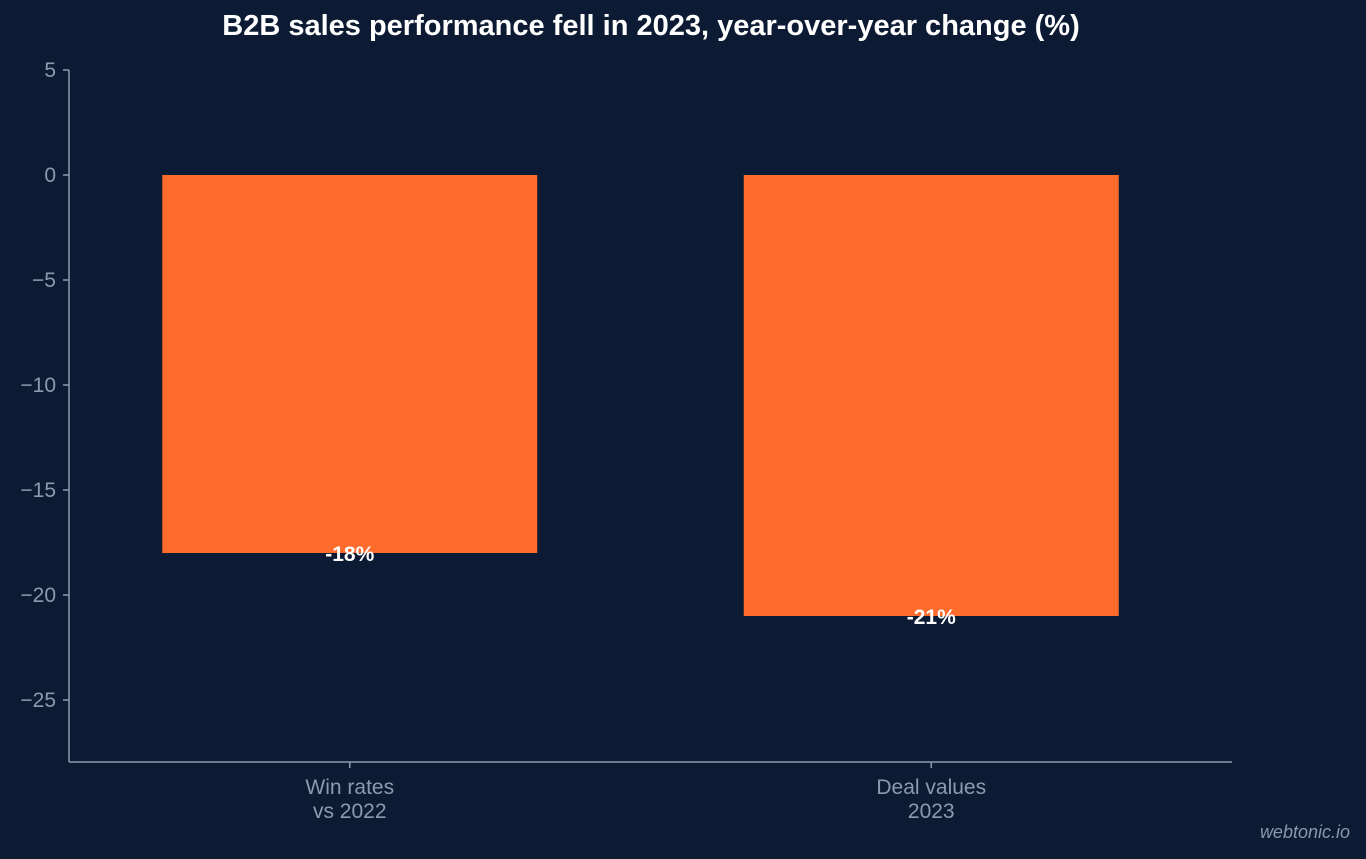 The image size is (1366, 859). I want to click on y-tick-label: −15, so click(38, 490).